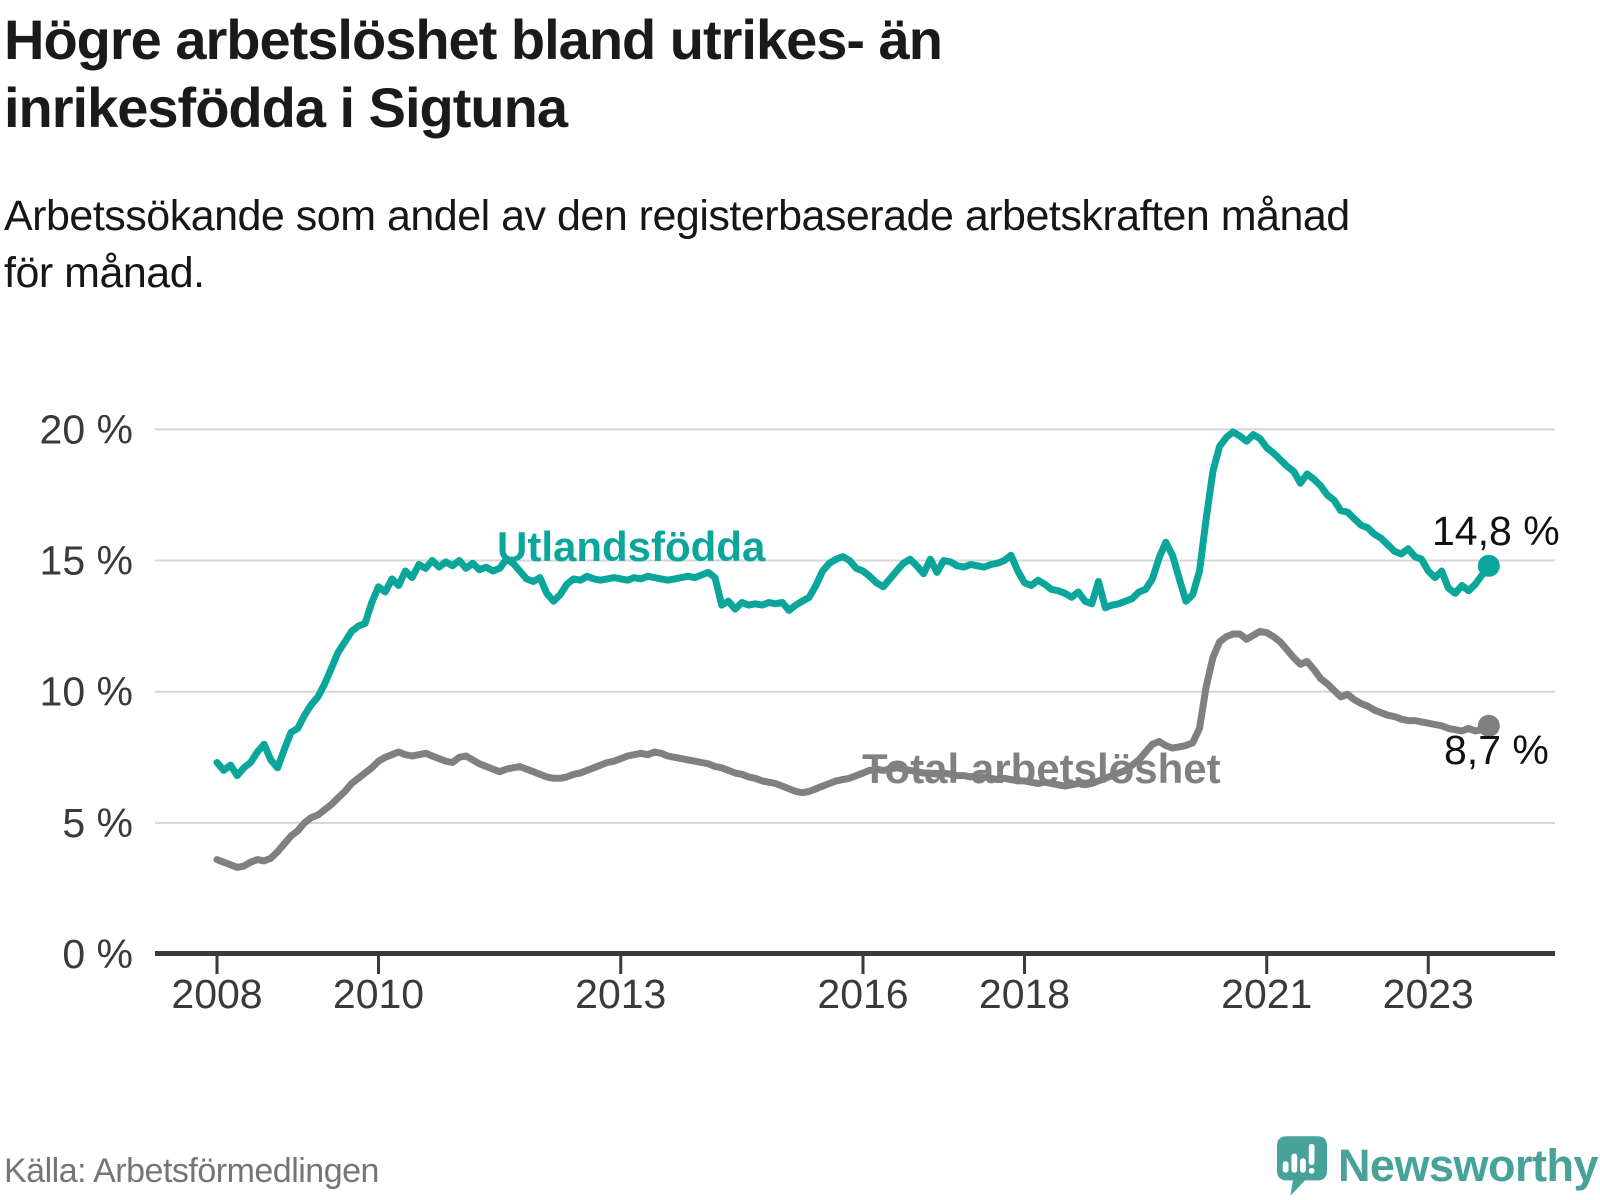 This screenshot has height=1200, width=1600. I want to click on x-tick-label: 2008, so click(216, 994).